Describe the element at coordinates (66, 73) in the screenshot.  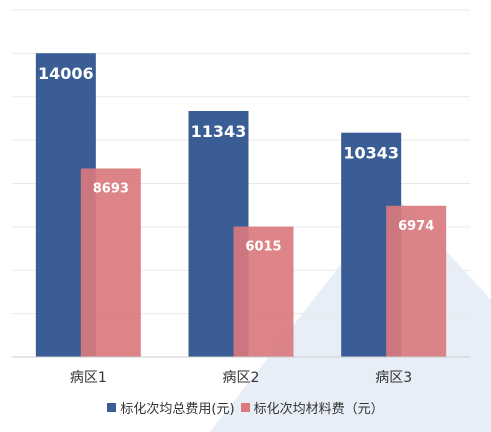
I see `data-label-total-cost-1: 14006` at that location.